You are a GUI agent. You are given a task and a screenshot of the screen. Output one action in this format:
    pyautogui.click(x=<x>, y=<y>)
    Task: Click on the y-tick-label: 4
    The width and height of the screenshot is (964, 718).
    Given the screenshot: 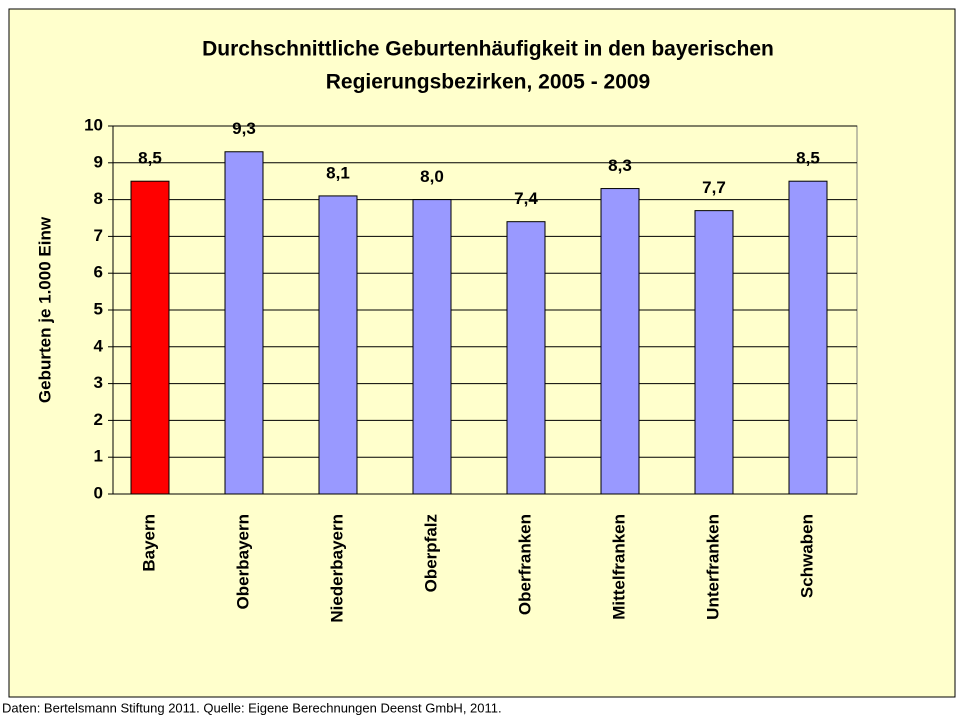 What is the action you would take?
    pyautogui.click(x=99, y=345)
    